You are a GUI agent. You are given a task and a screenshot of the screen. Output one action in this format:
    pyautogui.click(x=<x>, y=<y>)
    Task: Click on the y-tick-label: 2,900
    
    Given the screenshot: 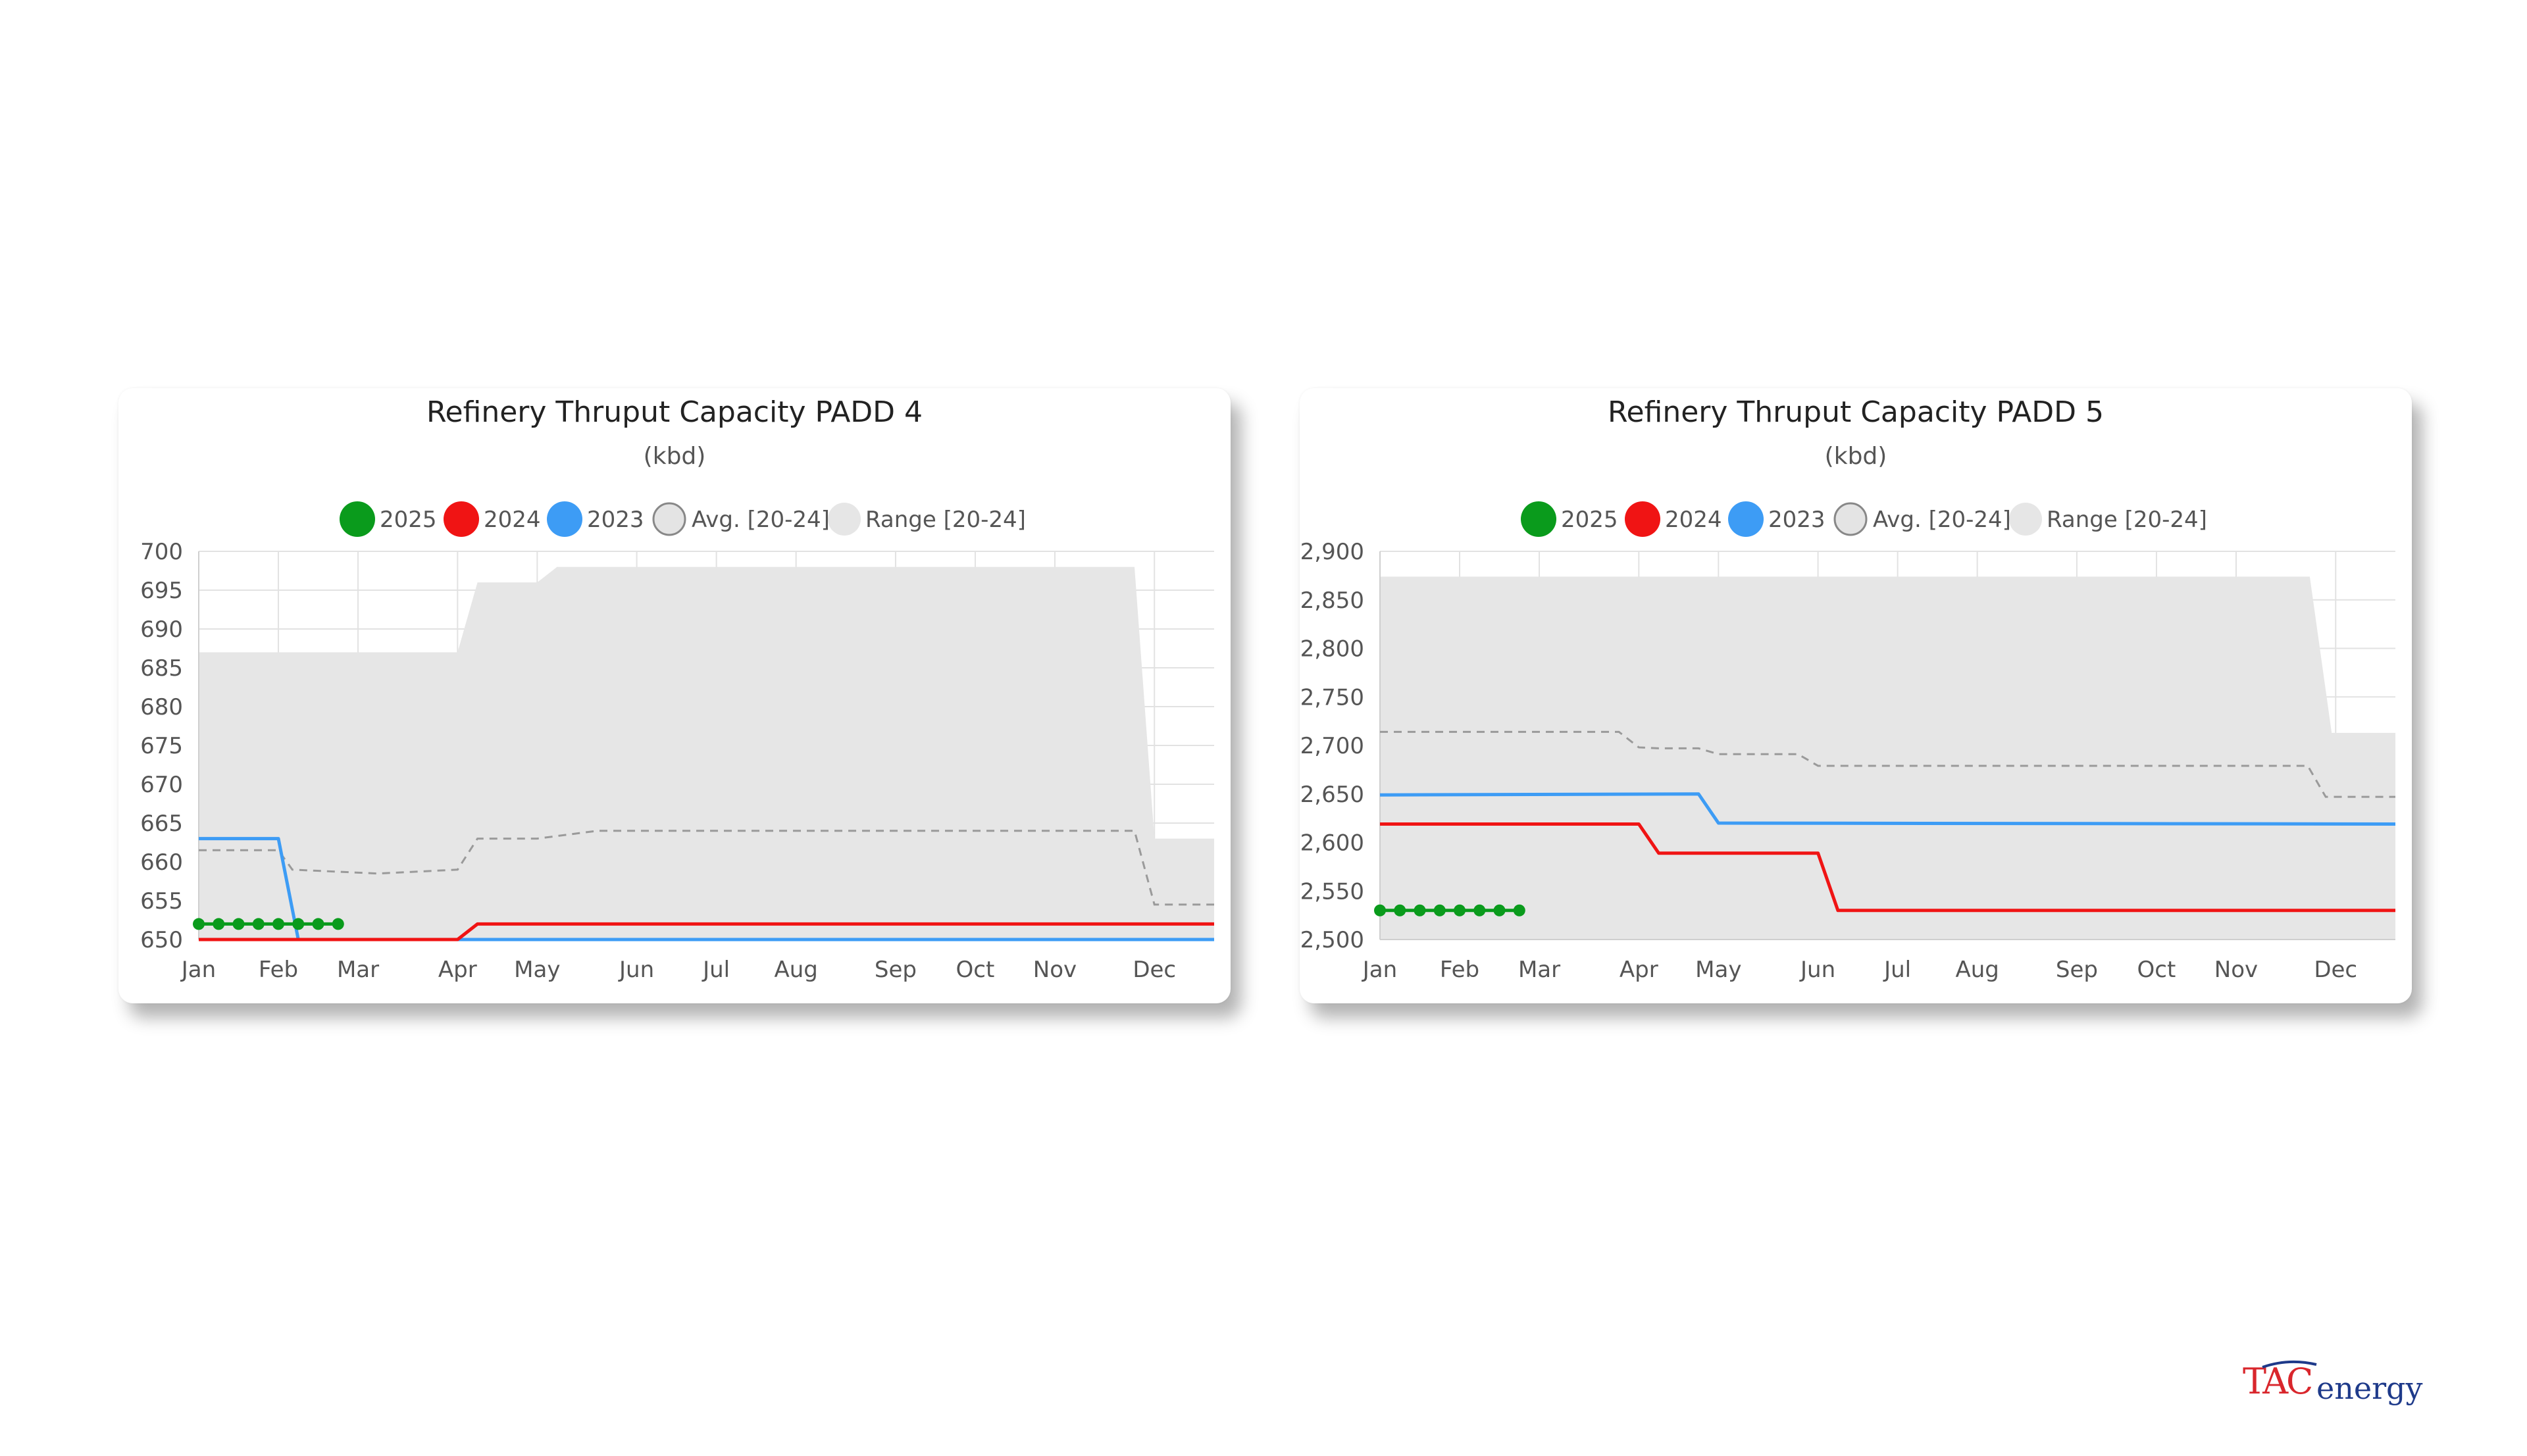 What is the action you would take?
    pyautogui.click(x=1332, y=552)
    